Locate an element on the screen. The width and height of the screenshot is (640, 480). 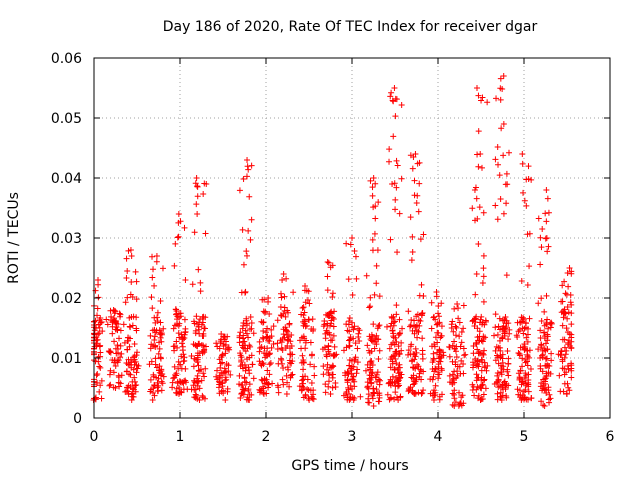
x-tick-label: 2 is located at coordinates (266, 437).